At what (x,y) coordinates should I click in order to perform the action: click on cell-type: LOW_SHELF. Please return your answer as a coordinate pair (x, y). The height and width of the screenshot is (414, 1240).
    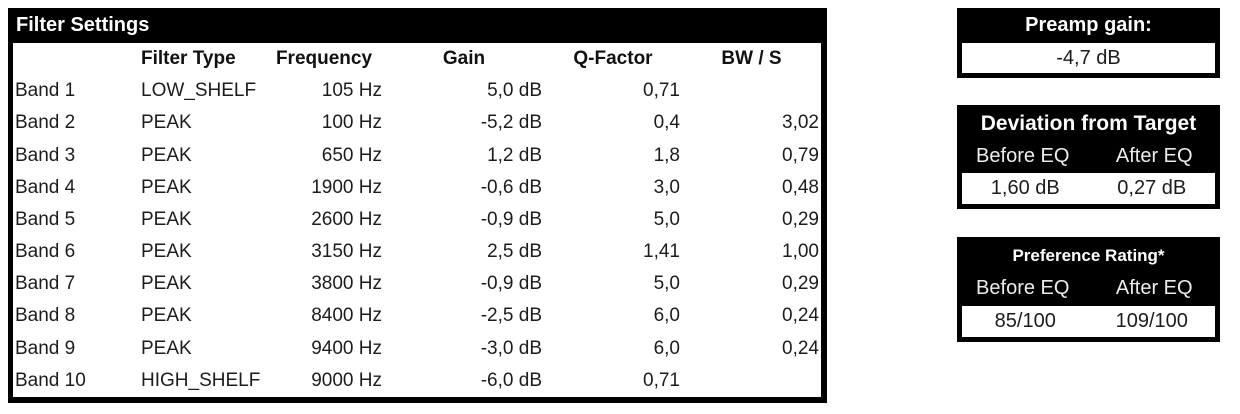
    Looking at the image, I should click on (199, 91).